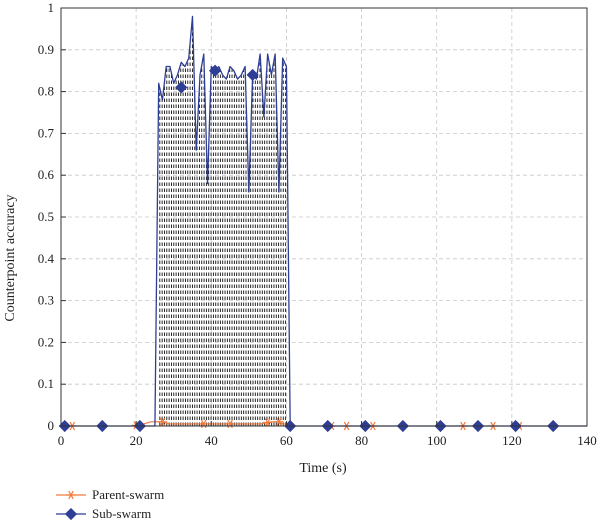 This screenshot has width=600, height=525. What do you see at coordinates (61, 440) in the screenshot?
I see `x-tick-label: 0` at bounding box center [61, 440].